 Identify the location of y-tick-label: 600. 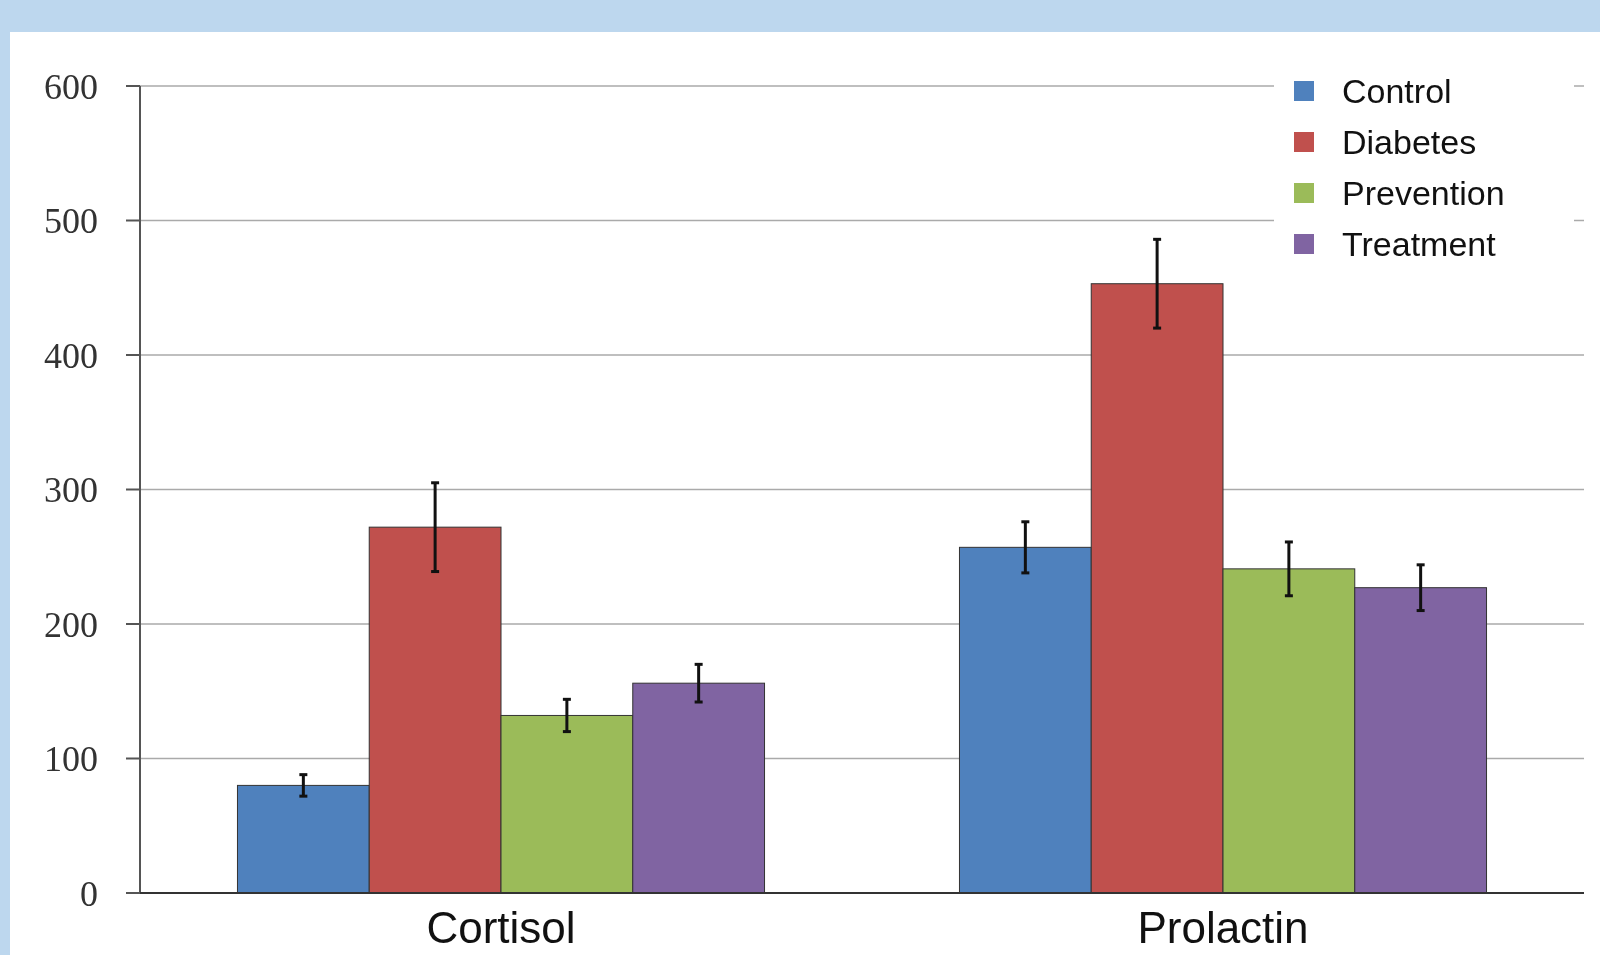
(71, 86).